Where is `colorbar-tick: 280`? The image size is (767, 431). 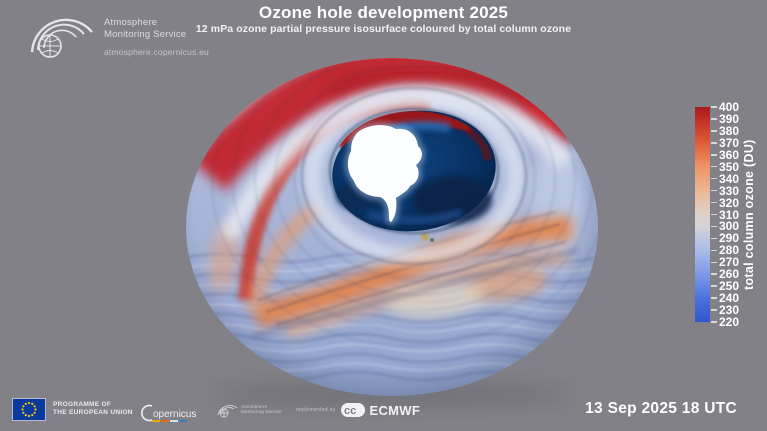 colorbar-tick: 280 is located at coordinates (725, 250).